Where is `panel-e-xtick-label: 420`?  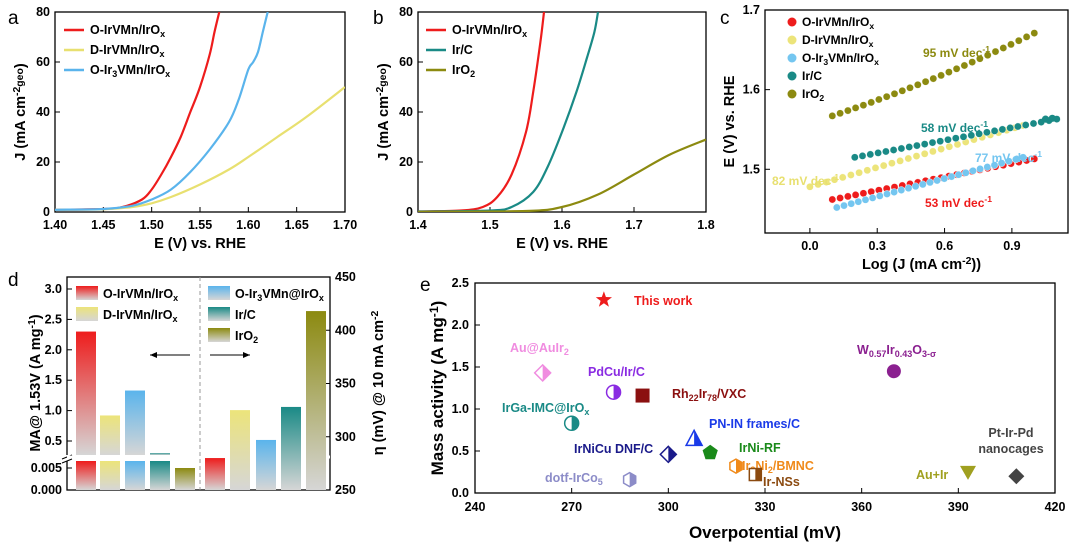 panel-e-xtick-label: 420 is located at coordinates (1055, 507).